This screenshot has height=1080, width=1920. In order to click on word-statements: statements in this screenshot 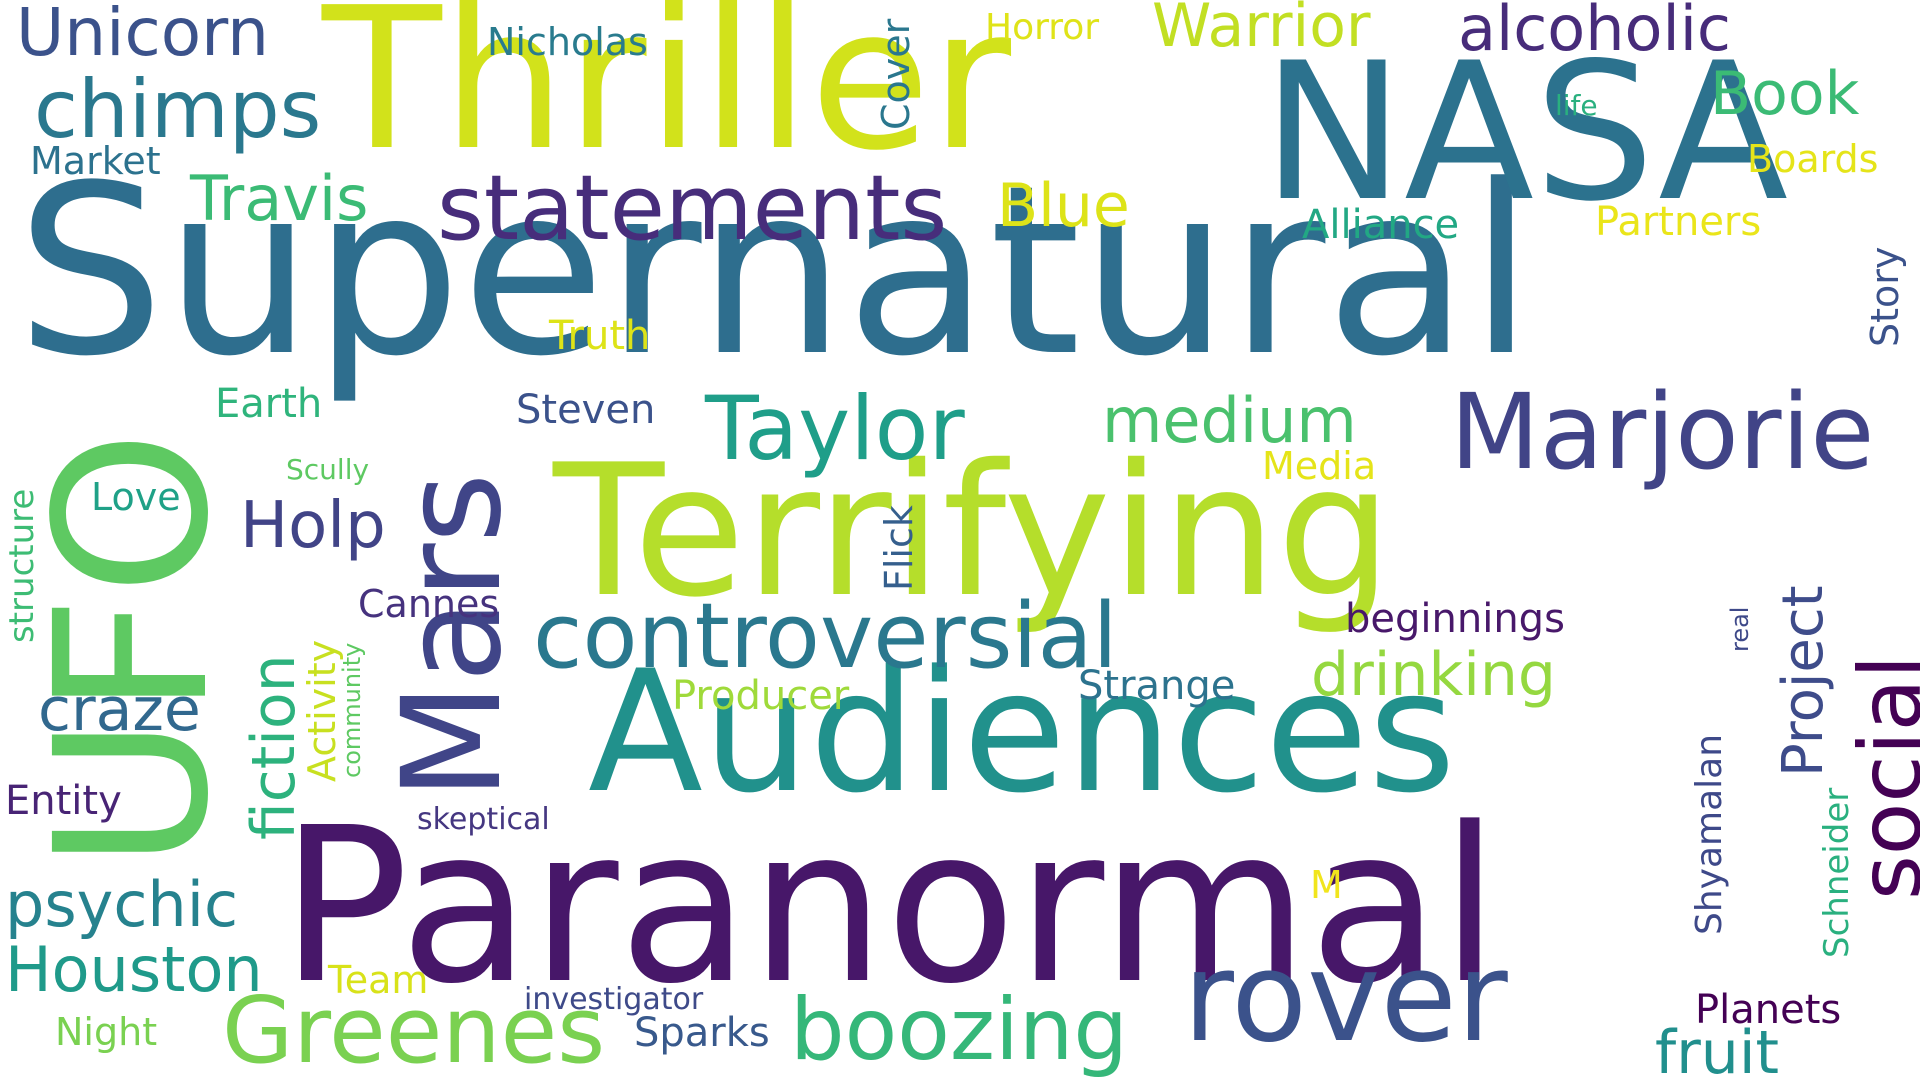, I will do `click(692, 208)`.